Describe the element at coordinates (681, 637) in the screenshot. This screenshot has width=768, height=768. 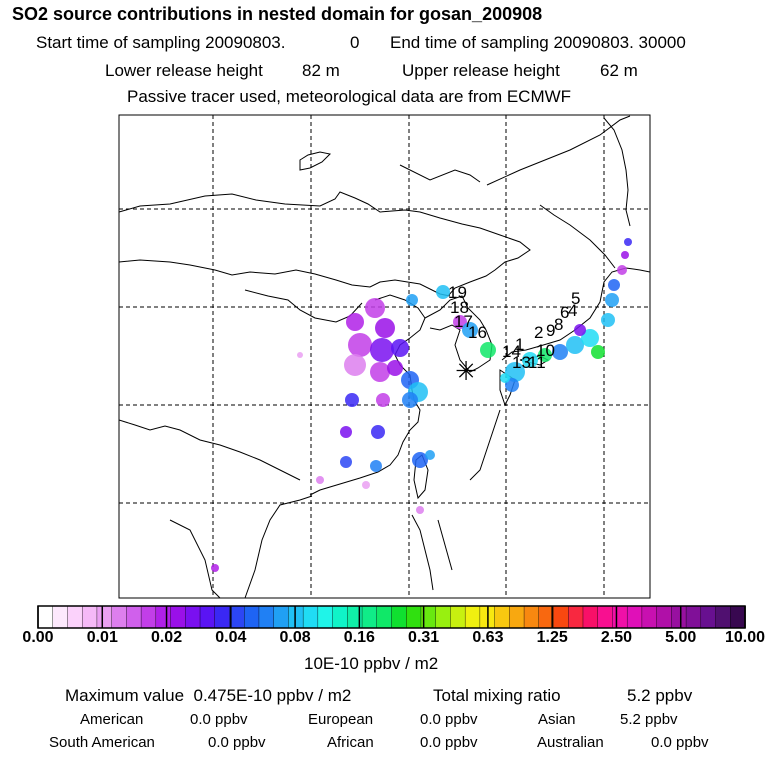
I see `colorbar-tick-label: 5.00` at that location.